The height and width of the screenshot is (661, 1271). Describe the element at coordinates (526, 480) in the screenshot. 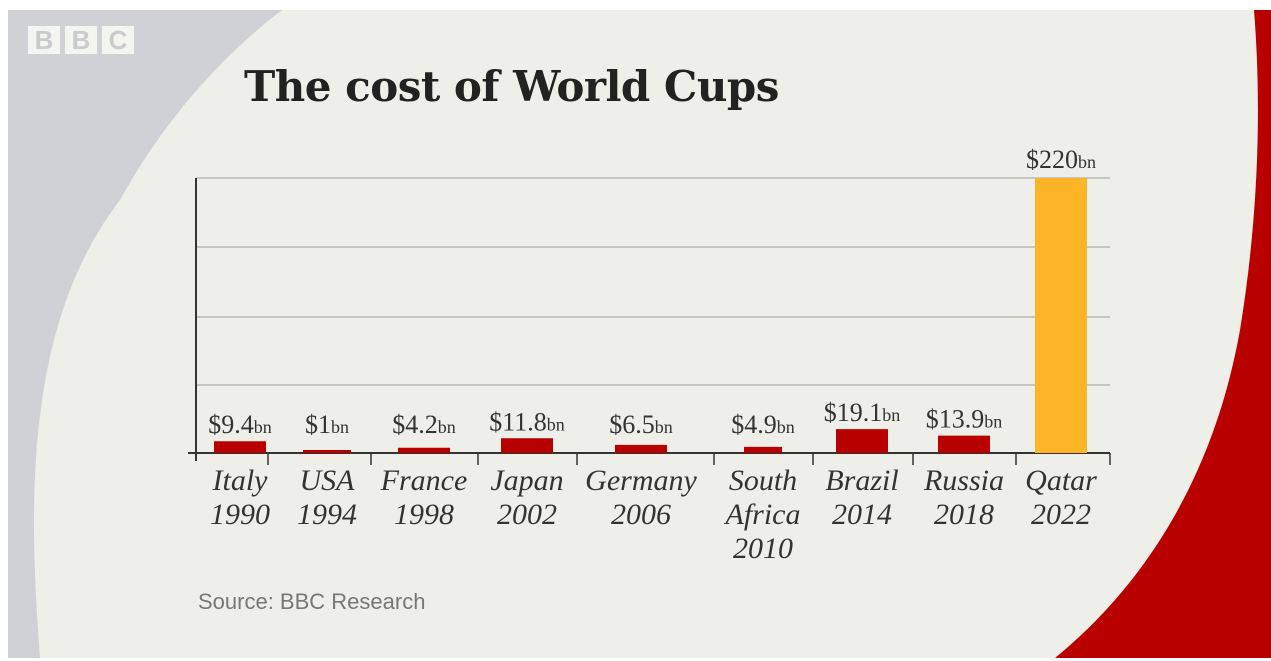

I see `category-label: Japan` at that location.